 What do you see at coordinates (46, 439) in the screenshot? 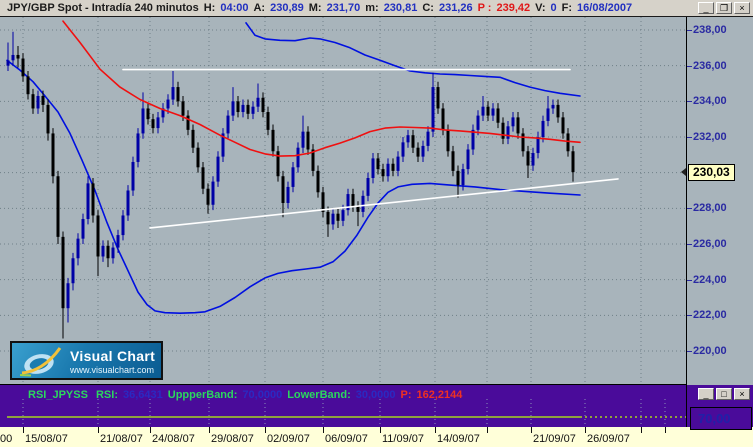
I see `date-label: 15/08/07` at bounding box center [46, 439].